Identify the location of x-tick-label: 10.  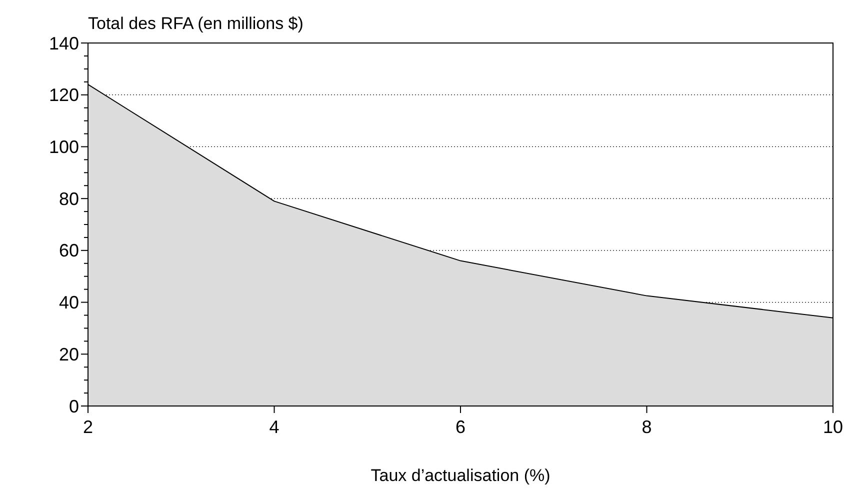
(833, 427).